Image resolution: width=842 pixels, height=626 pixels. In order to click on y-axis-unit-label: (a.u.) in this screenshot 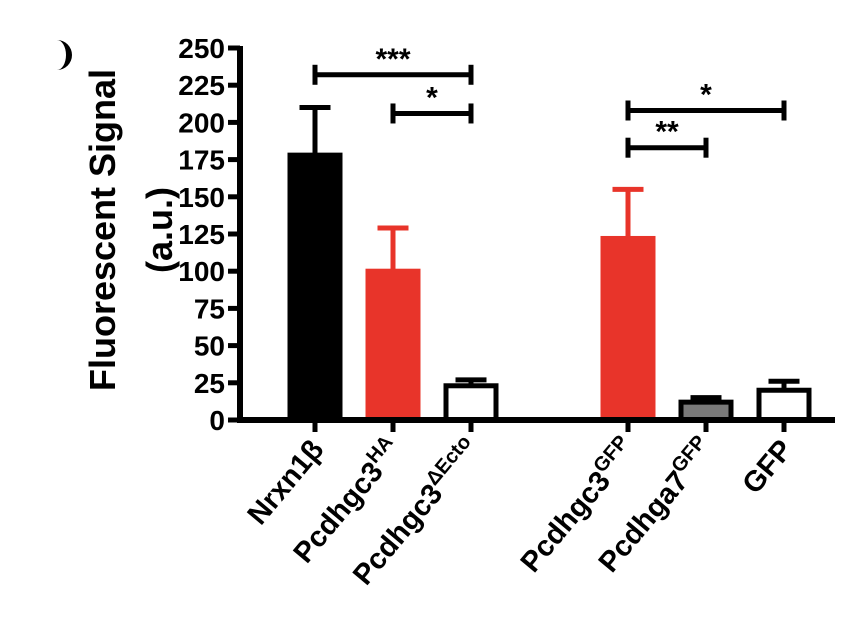, I will do `click(159, 230)`.